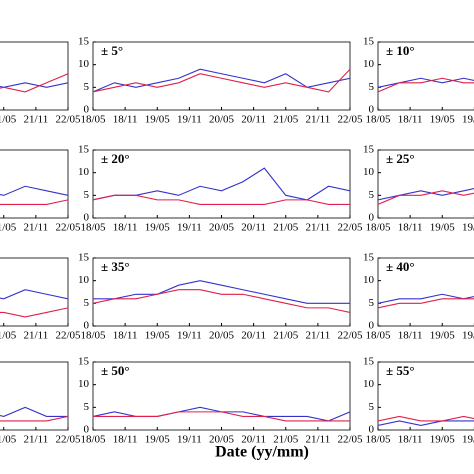 The width and height of the screenshot is (474, 474). Describe the element at coordinates (400, 158) in the screenshot. I see `panel-title: ± 25°` at that location.